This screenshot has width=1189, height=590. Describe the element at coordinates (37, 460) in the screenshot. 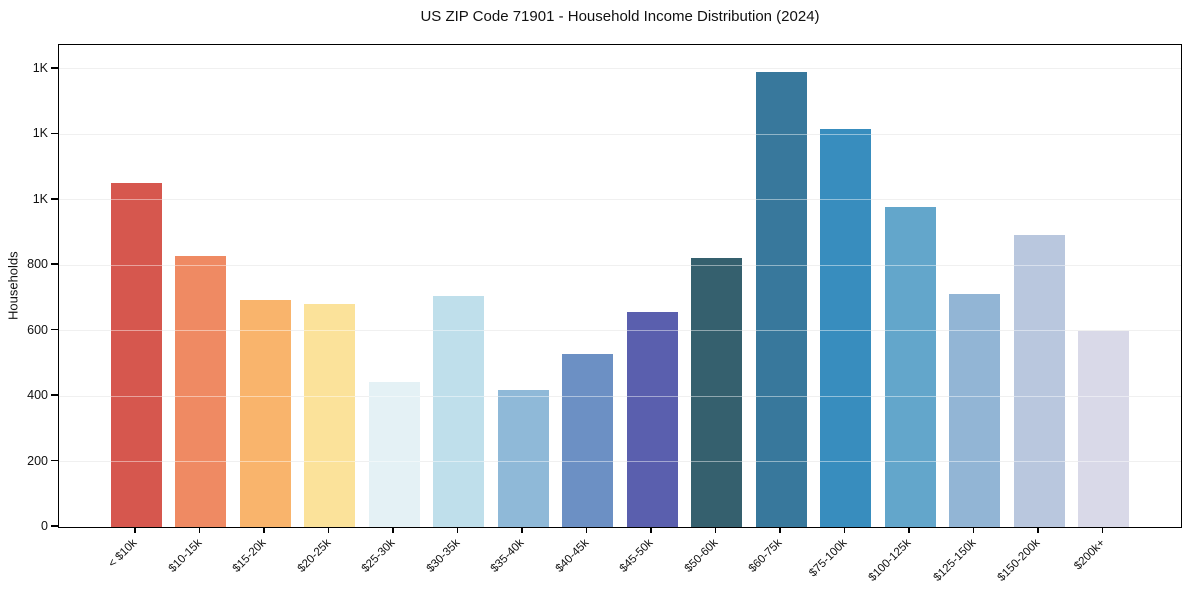

I see `y-tick-label: 200` at that location.